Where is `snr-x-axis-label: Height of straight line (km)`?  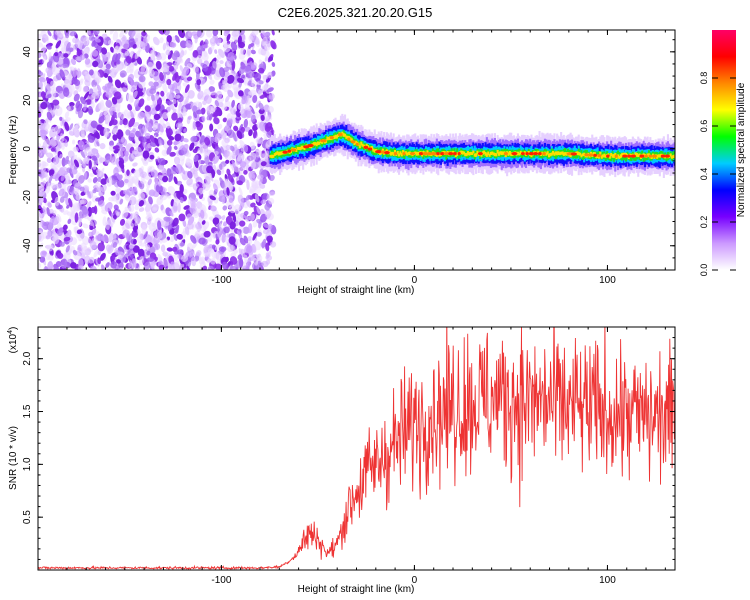 snr-x-axis-label: Height of straight line (km) is located at coordinates (356, 589).